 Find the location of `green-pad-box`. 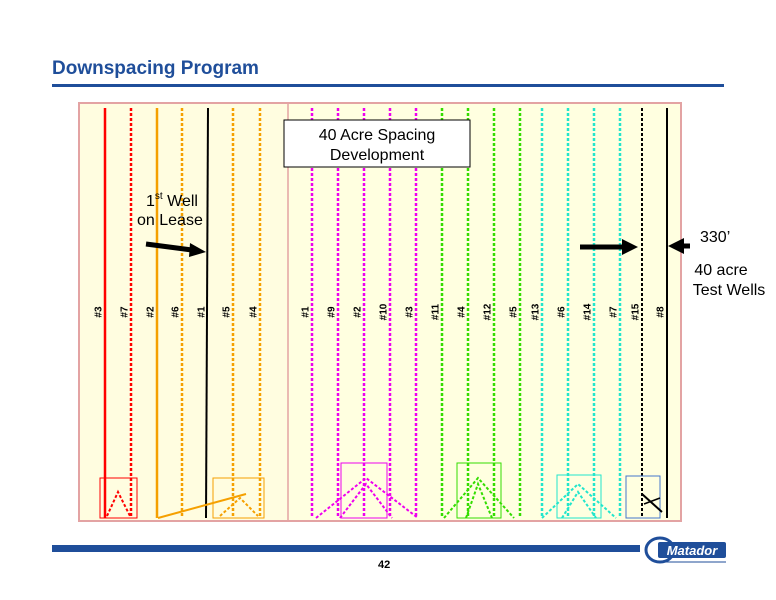

green-pad-box is located at coordinates (479, 490).